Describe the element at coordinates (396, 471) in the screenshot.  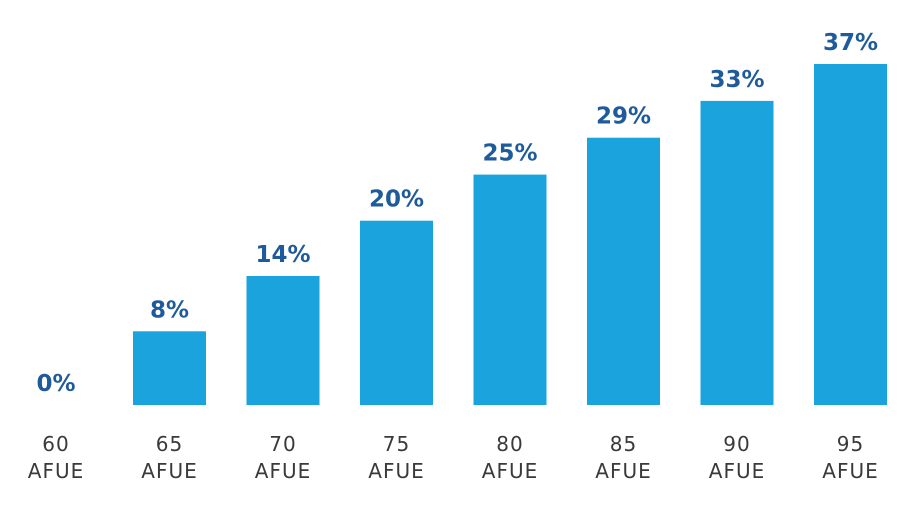
I see `category-label-3-line-1: AFUE` at that location.